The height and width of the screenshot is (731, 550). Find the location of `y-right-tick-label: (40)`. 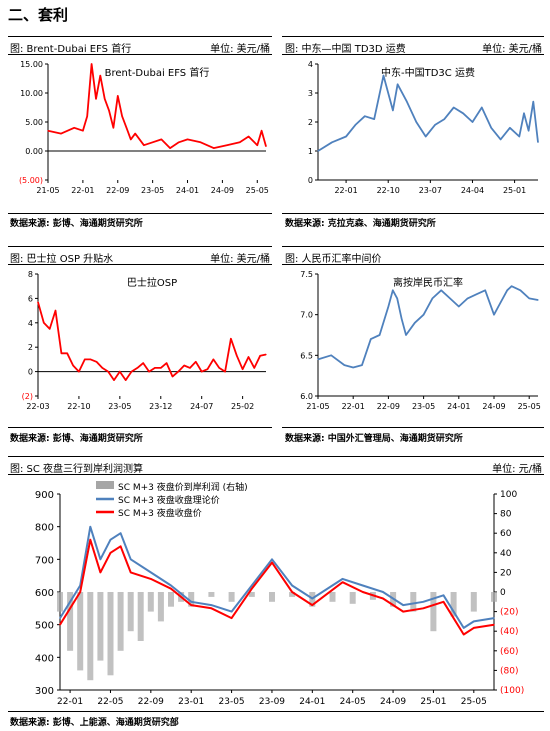

y-right-tick-label: (40) is located at coordinates (509, 632).